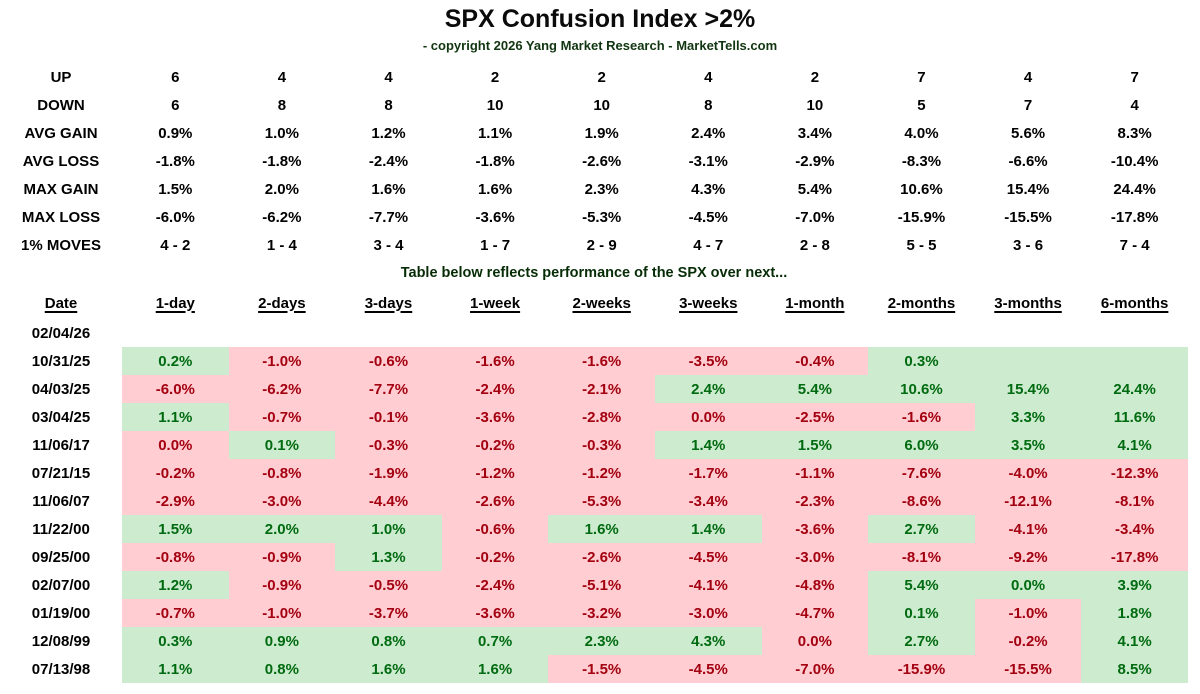 The image size is (1200, 694). Describe the element at coordinates (175, 641) in the screenshot. I see `perf-cell: 0.3%` at that location.